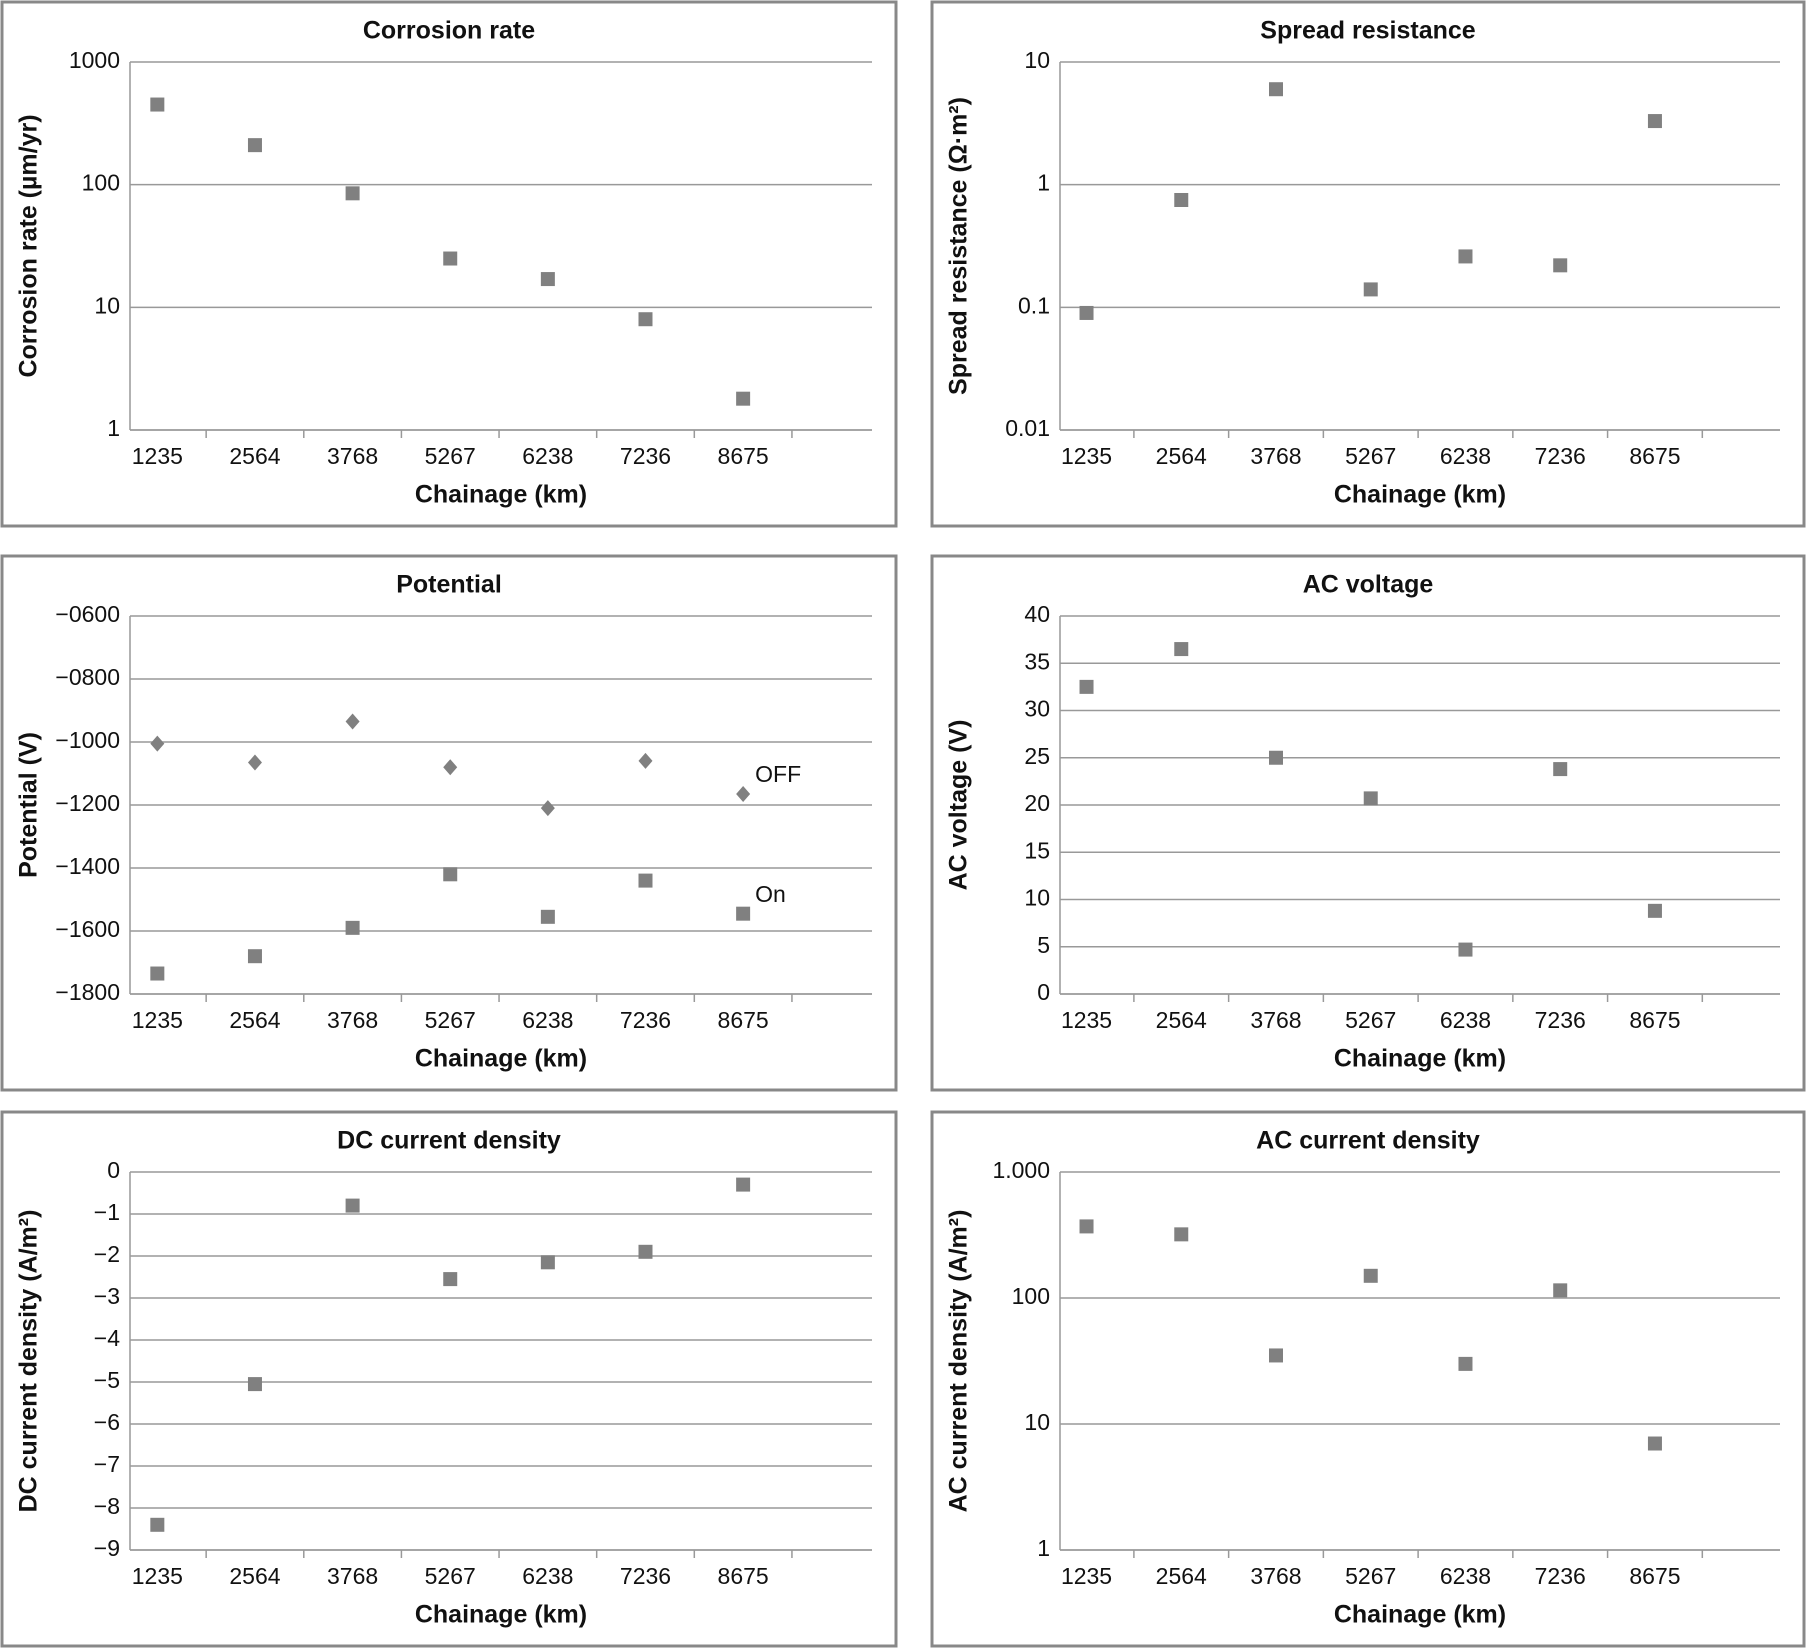  Describe the element at coordinates (87, 677) in the screenshot. I see `y-tick-label: −0800` at that location.